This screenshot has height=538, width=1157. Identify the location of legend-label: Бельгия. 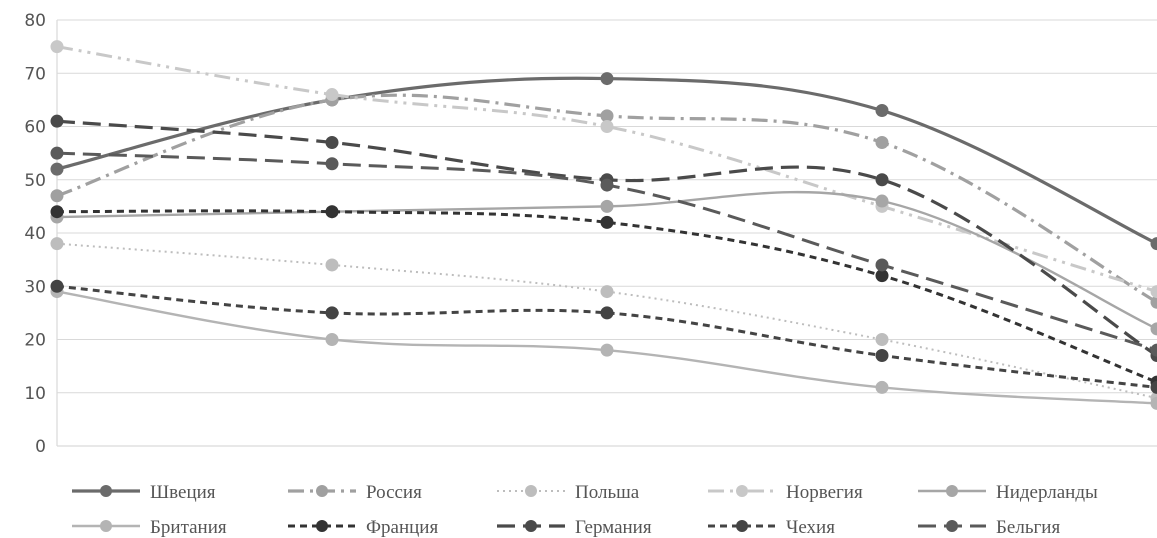
(1028, 527).